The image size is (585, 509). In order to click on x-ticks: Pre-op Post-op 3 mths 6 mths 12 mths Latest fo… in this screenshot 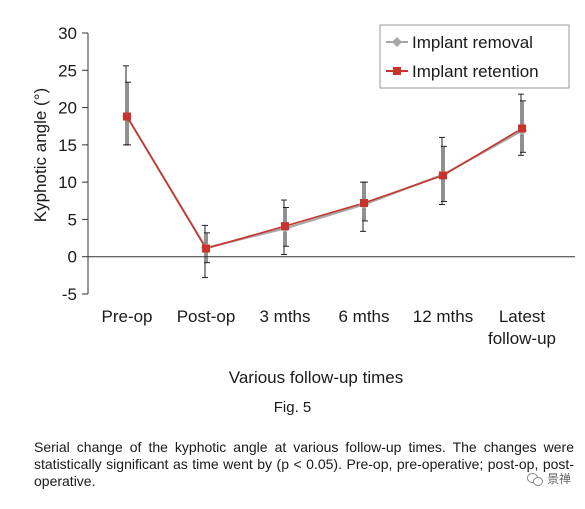, I will do `click(328, 327)`.